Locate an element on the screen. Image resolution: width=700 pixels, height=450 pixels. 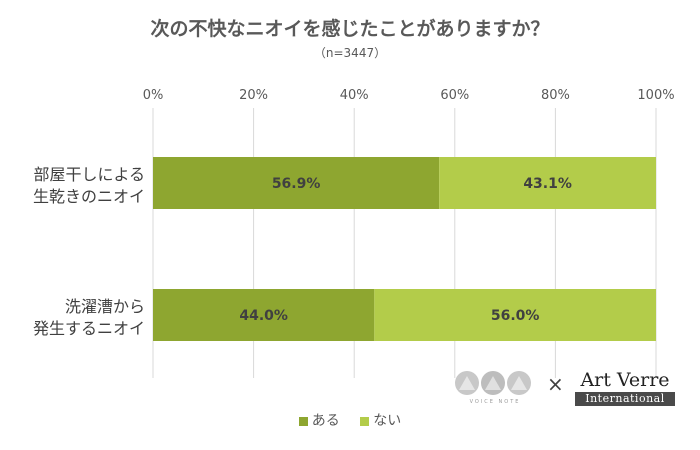
legend-item-aru: ある is located at coordinates (319, 420).